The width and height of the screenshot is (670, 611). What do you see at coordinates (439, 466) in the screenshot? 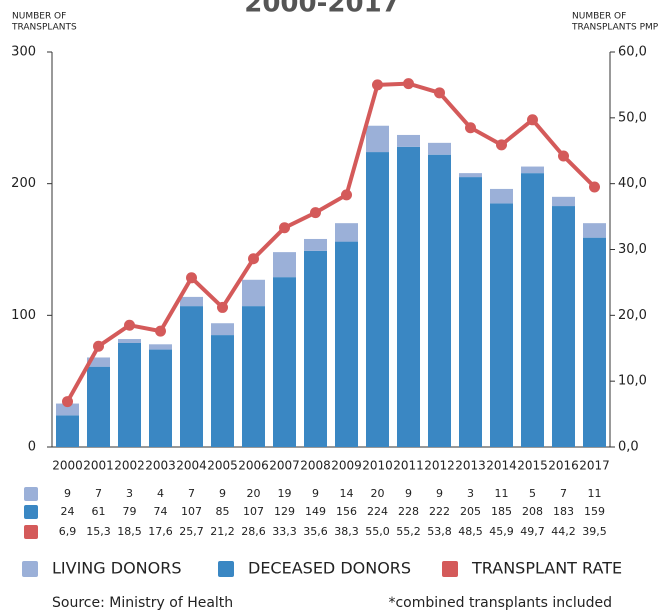
I see `x-tick-label: 2012` at bounding box center [439, 466].